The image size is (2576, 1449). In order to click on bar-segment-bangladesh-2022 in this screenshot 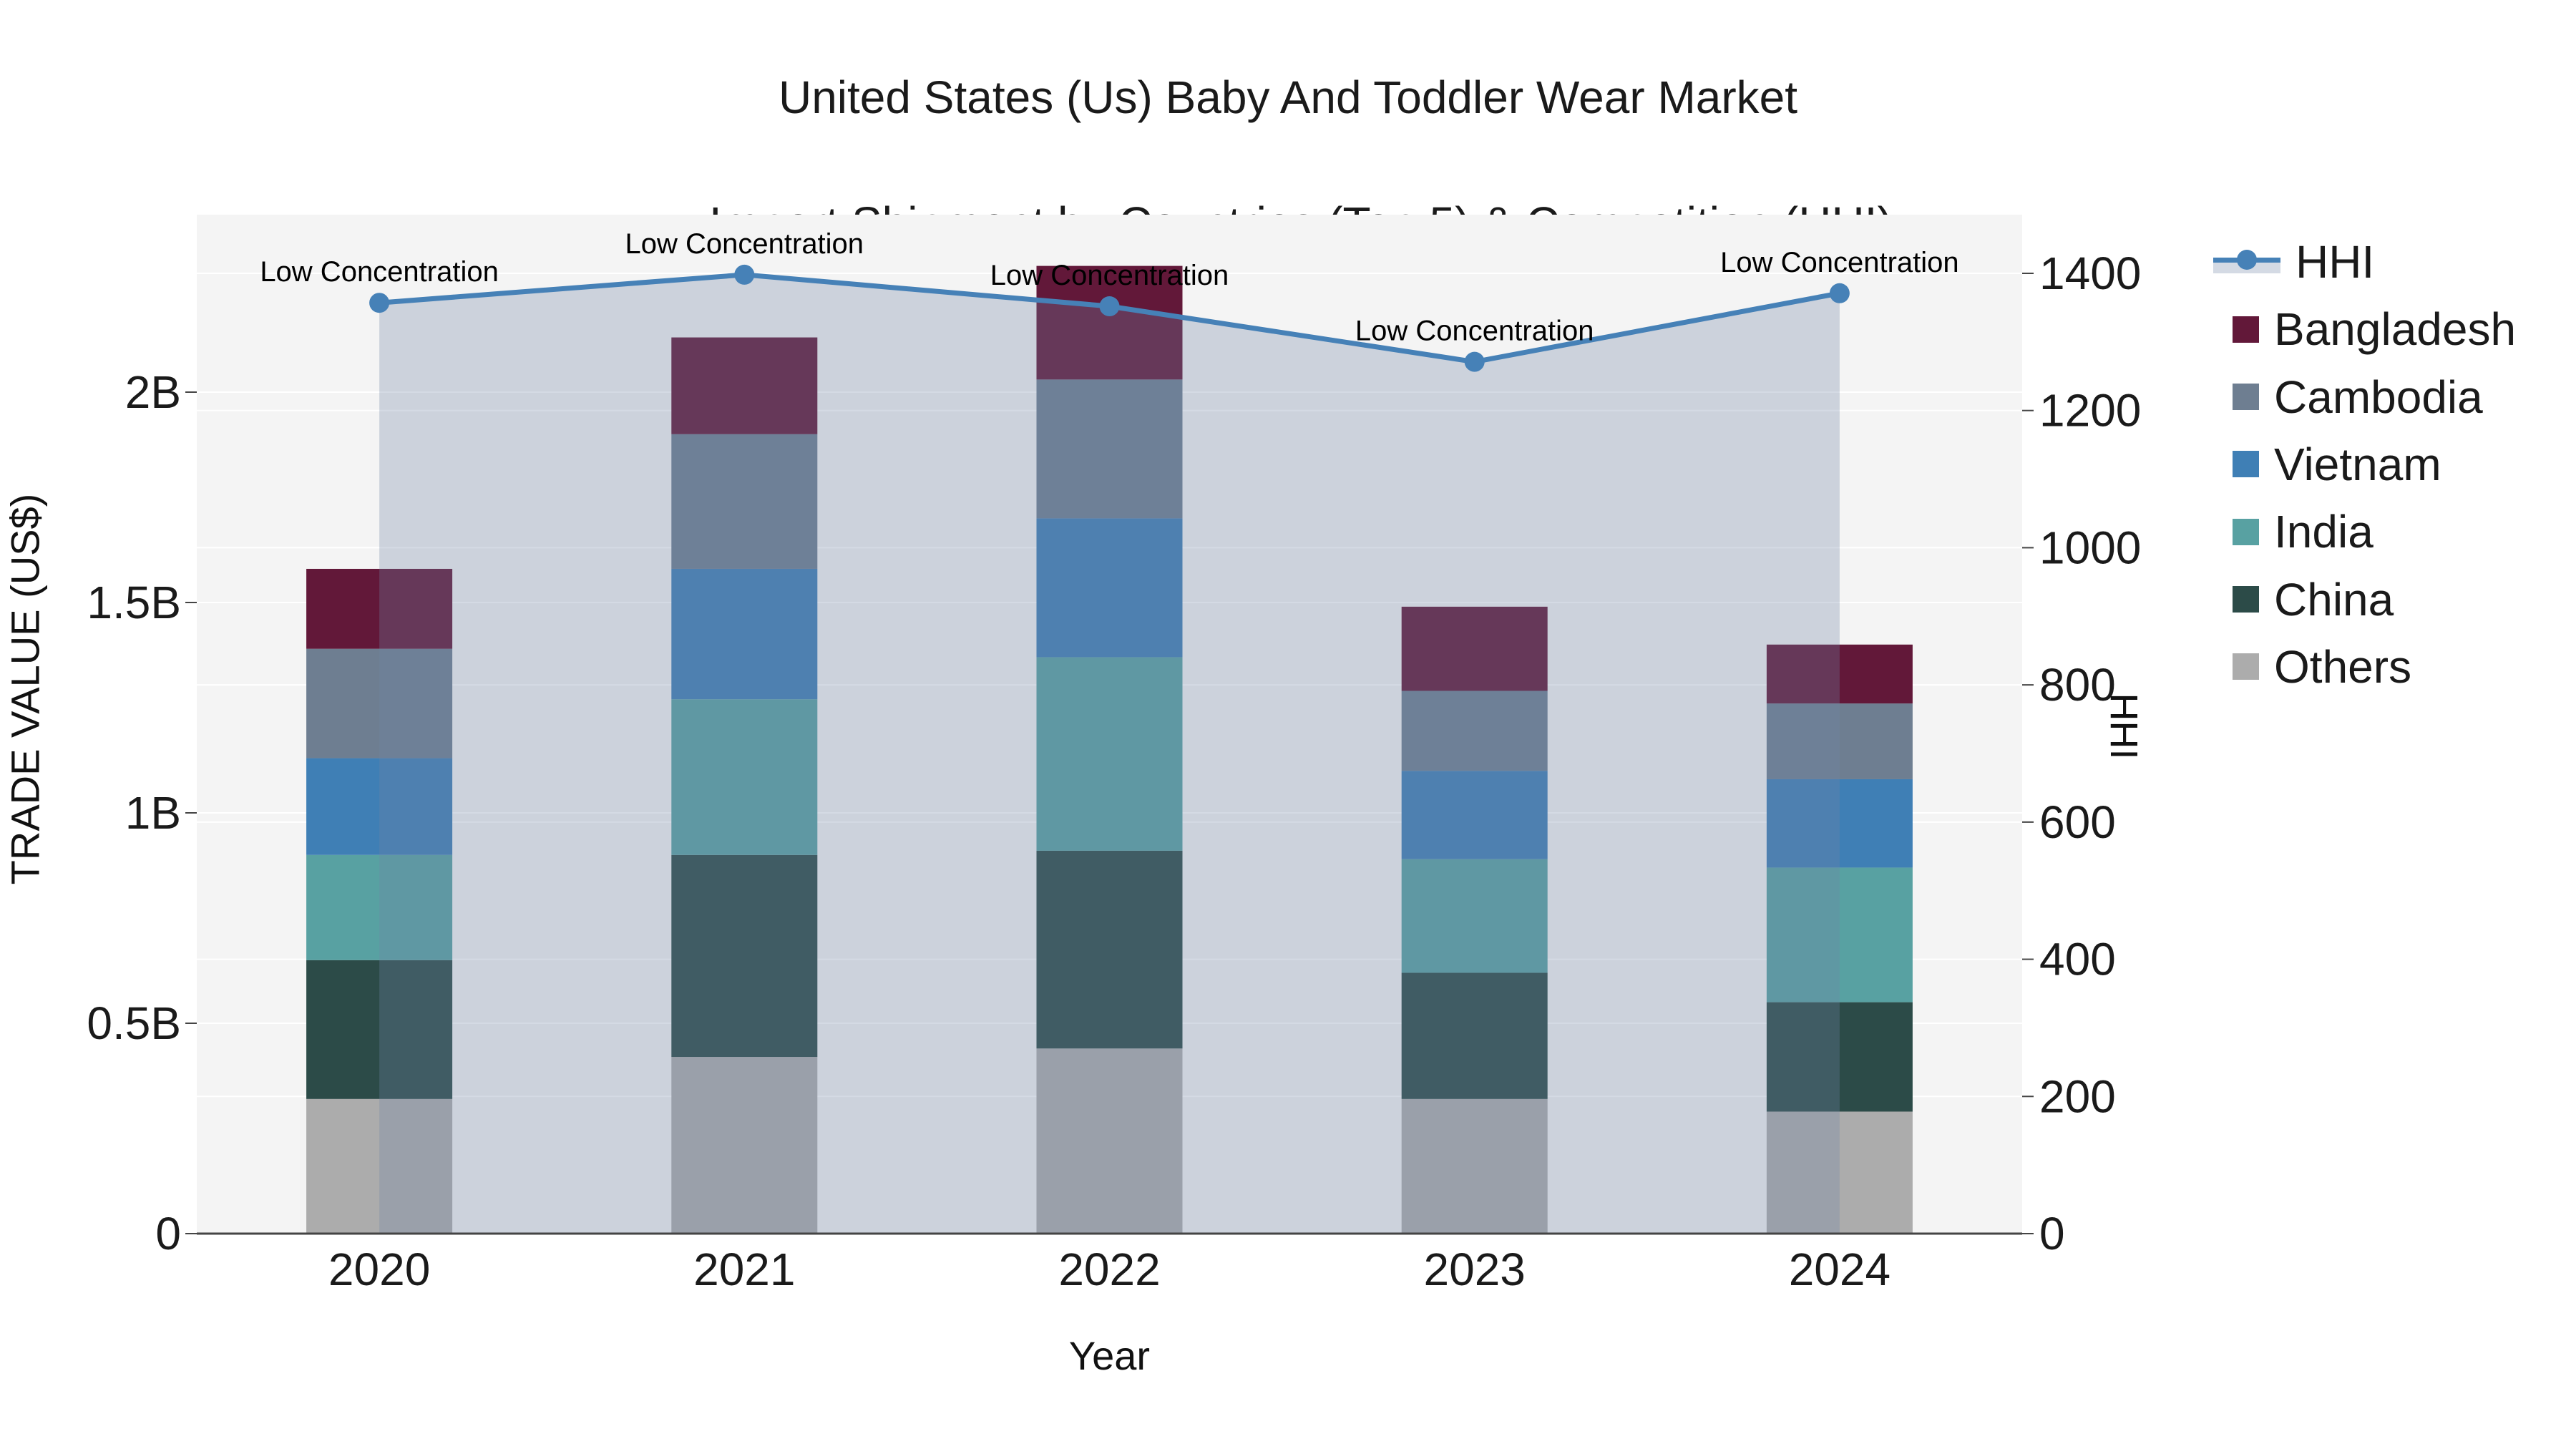, I will do `click(1109, 322)`.